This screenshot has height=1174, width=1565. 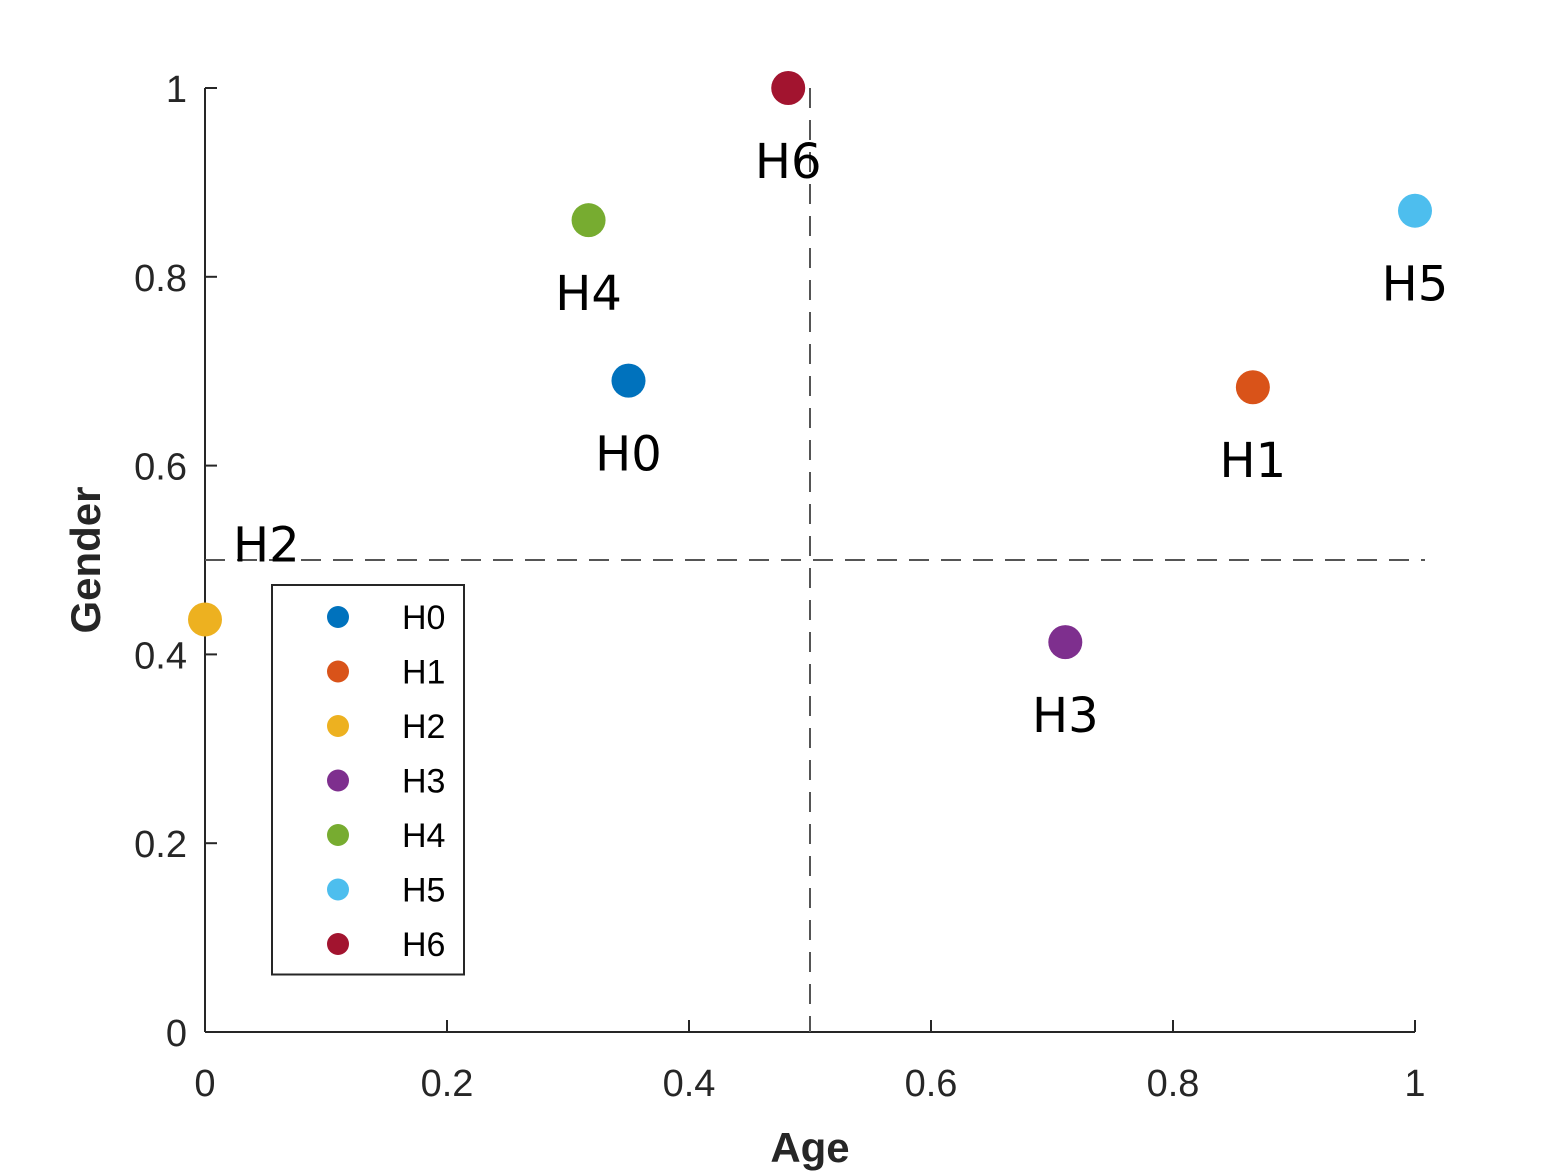 What do you see at coordinates (176, 1034) in the screenshot?
I see `y-tick-label: 0` at bounding box center [176, 1034].